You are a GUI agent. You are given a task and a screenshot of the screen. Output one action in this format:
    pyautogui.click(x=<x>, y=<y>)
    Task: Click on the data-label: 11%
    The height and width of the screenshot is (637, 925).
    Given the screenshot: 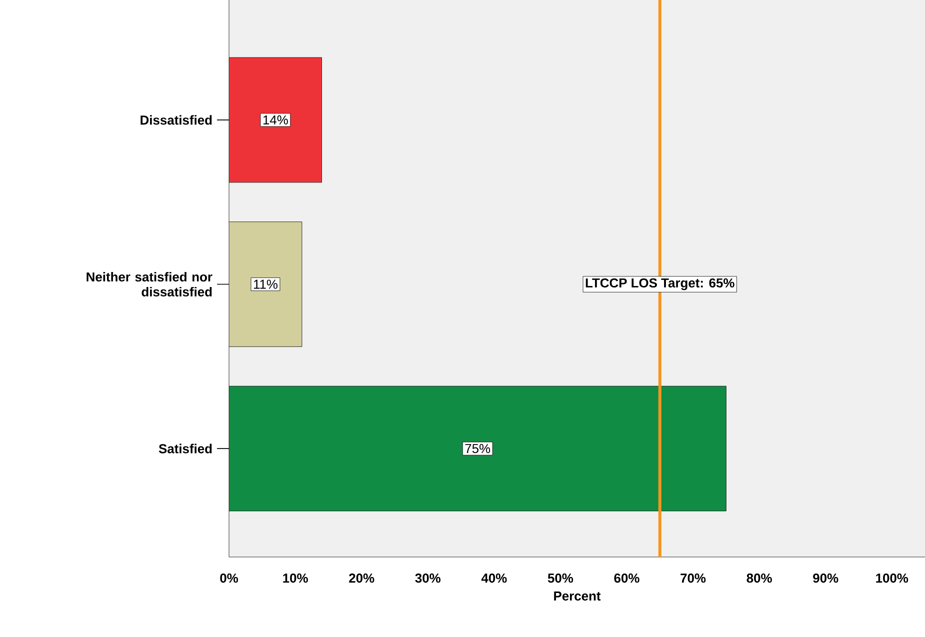 What is the action you would take?
    pyautogui.click(x=266, y=284)
    